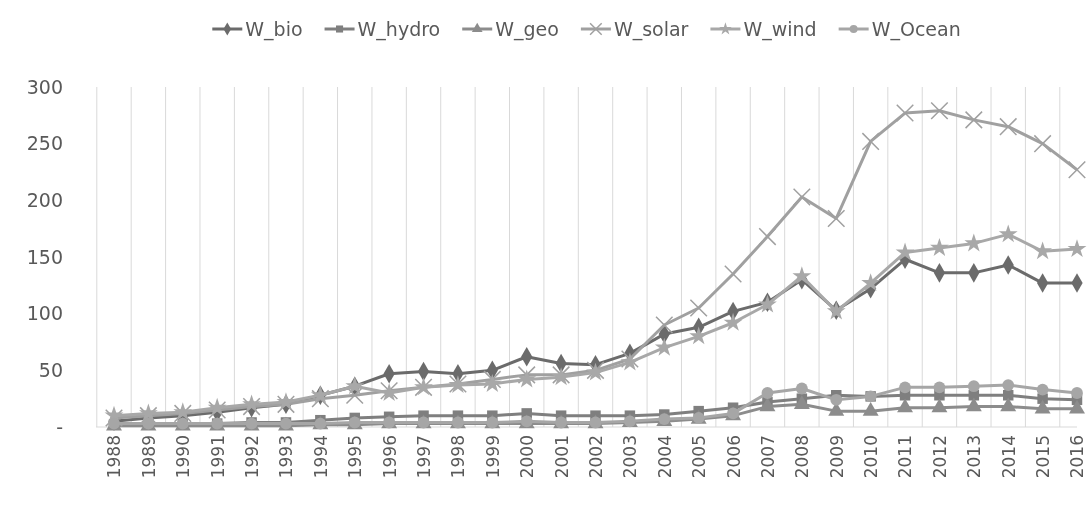 The image size is (1089, 511). Describe the element at coordinates (780, 29) in the screenshot. I see `legend-label: W_wind` at that location.